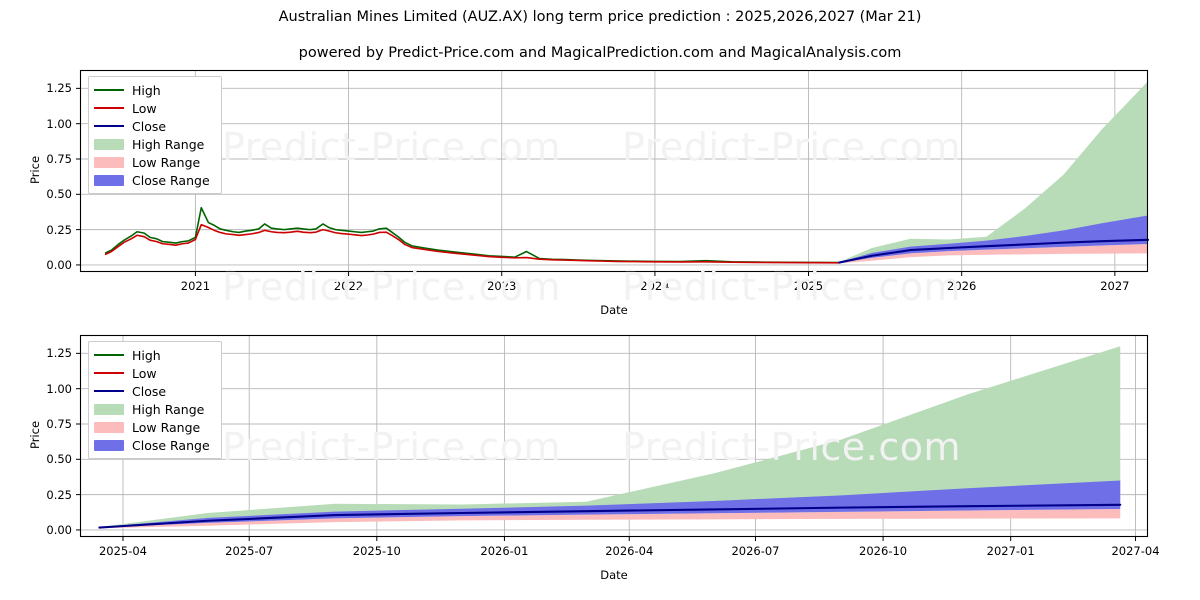 This screenshot has width=1200, height=600. I want to click on x-tick-label: 2025, so click(808, 286).